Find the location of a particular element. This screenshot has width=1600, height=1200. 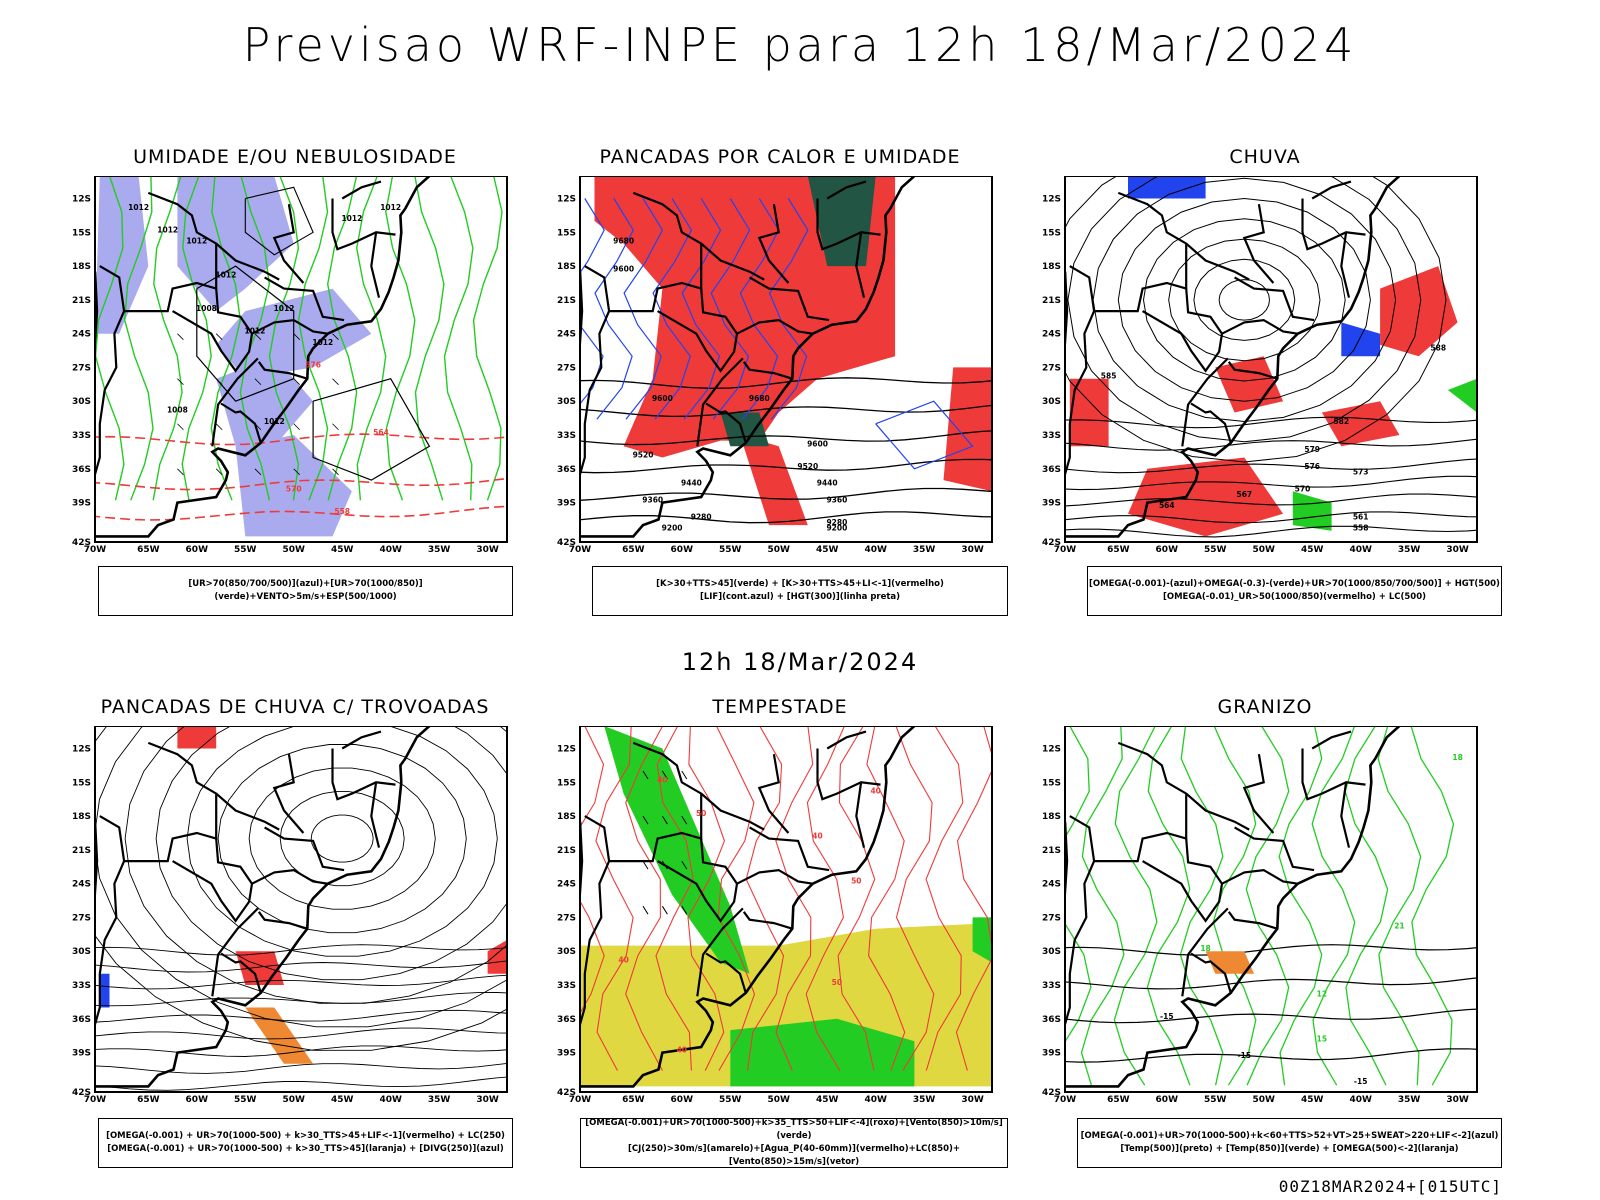

contour-label: 570 is located at coordinates (294, 488).